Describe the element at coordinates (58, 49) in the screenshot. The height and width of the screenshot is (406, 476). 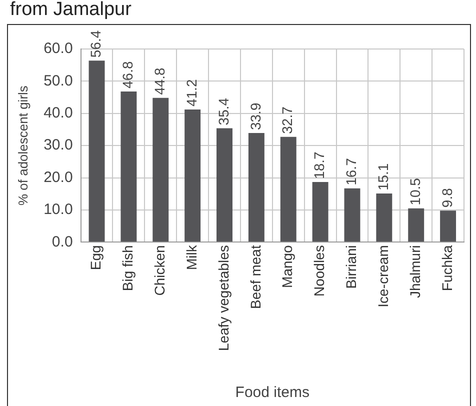
I see `y-tick-label: 60.0` at that location.